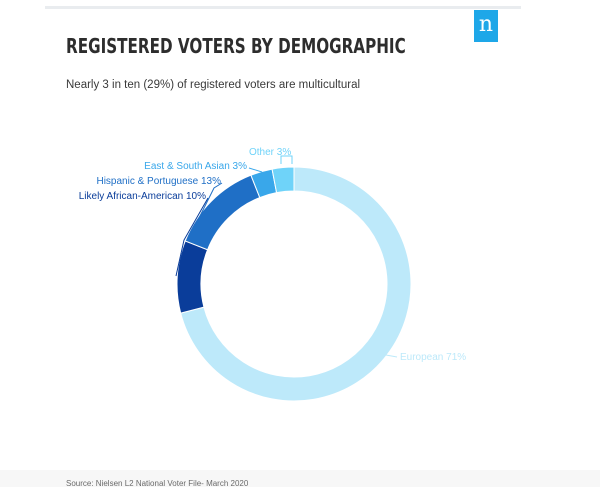 The width and height of the screenshot is (600, 488). Describe the element at coordinates (195, 166) in the screenshot. I see `label-east-south-asian-3: East & South Asian 3%` at that location.